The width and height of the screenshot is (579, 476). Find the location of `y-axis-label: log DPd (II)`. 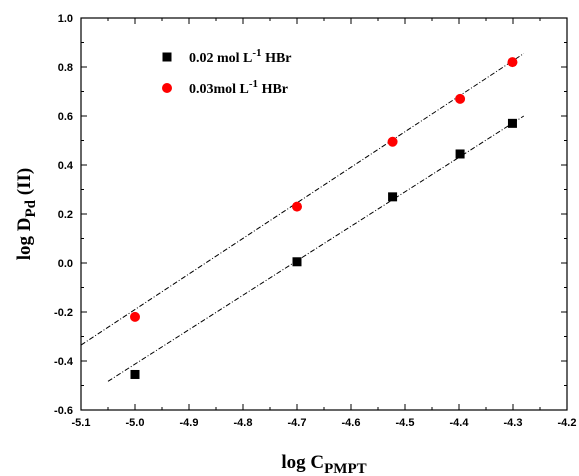

y-axis-label: log DPd (II) is located at coordinates (26, 214).